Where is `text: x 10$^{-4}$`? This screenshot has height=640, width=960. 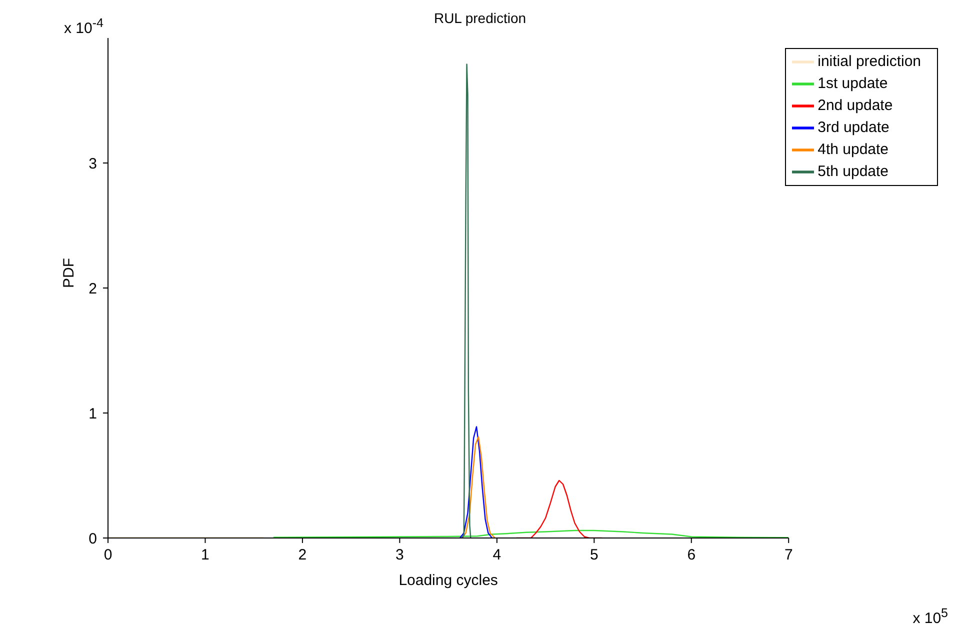
text: x 10$^{-4}$ is located at coordinates (84, 26).